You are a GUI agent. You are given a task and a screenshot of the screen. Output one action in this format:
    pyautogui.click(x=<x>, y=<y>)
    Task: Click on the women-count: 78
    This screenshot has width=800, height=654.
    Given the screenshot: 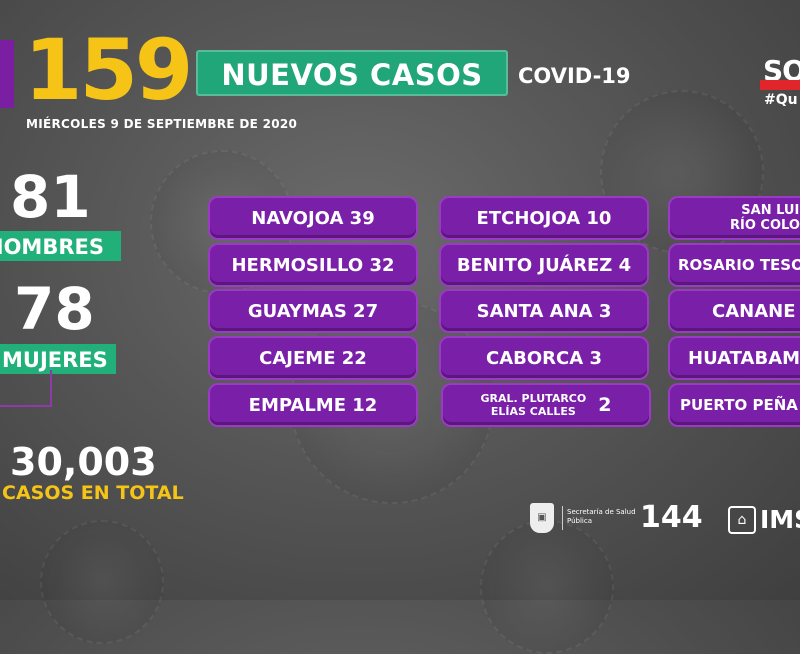 What is the action you would take?
    pyautogui.click(x=54, y=309)
    